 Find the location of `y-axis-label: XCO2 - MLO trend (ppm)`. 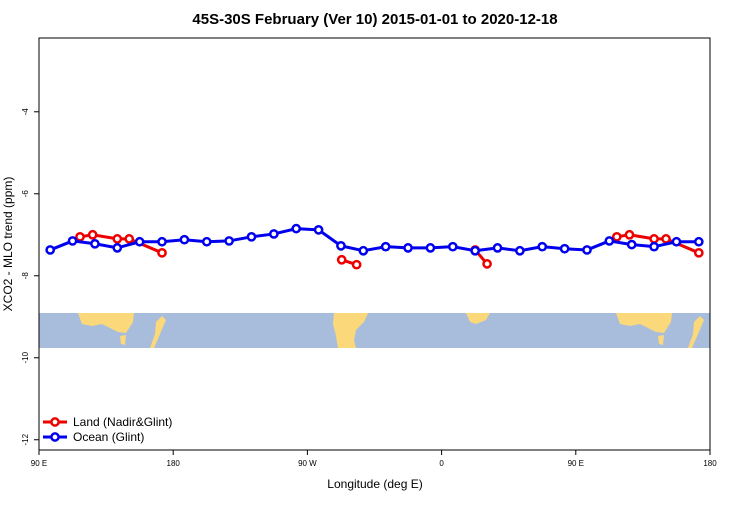

y-axis-label: XCO2 - MLO trend (ppm) is located at coordinates (8, 244).